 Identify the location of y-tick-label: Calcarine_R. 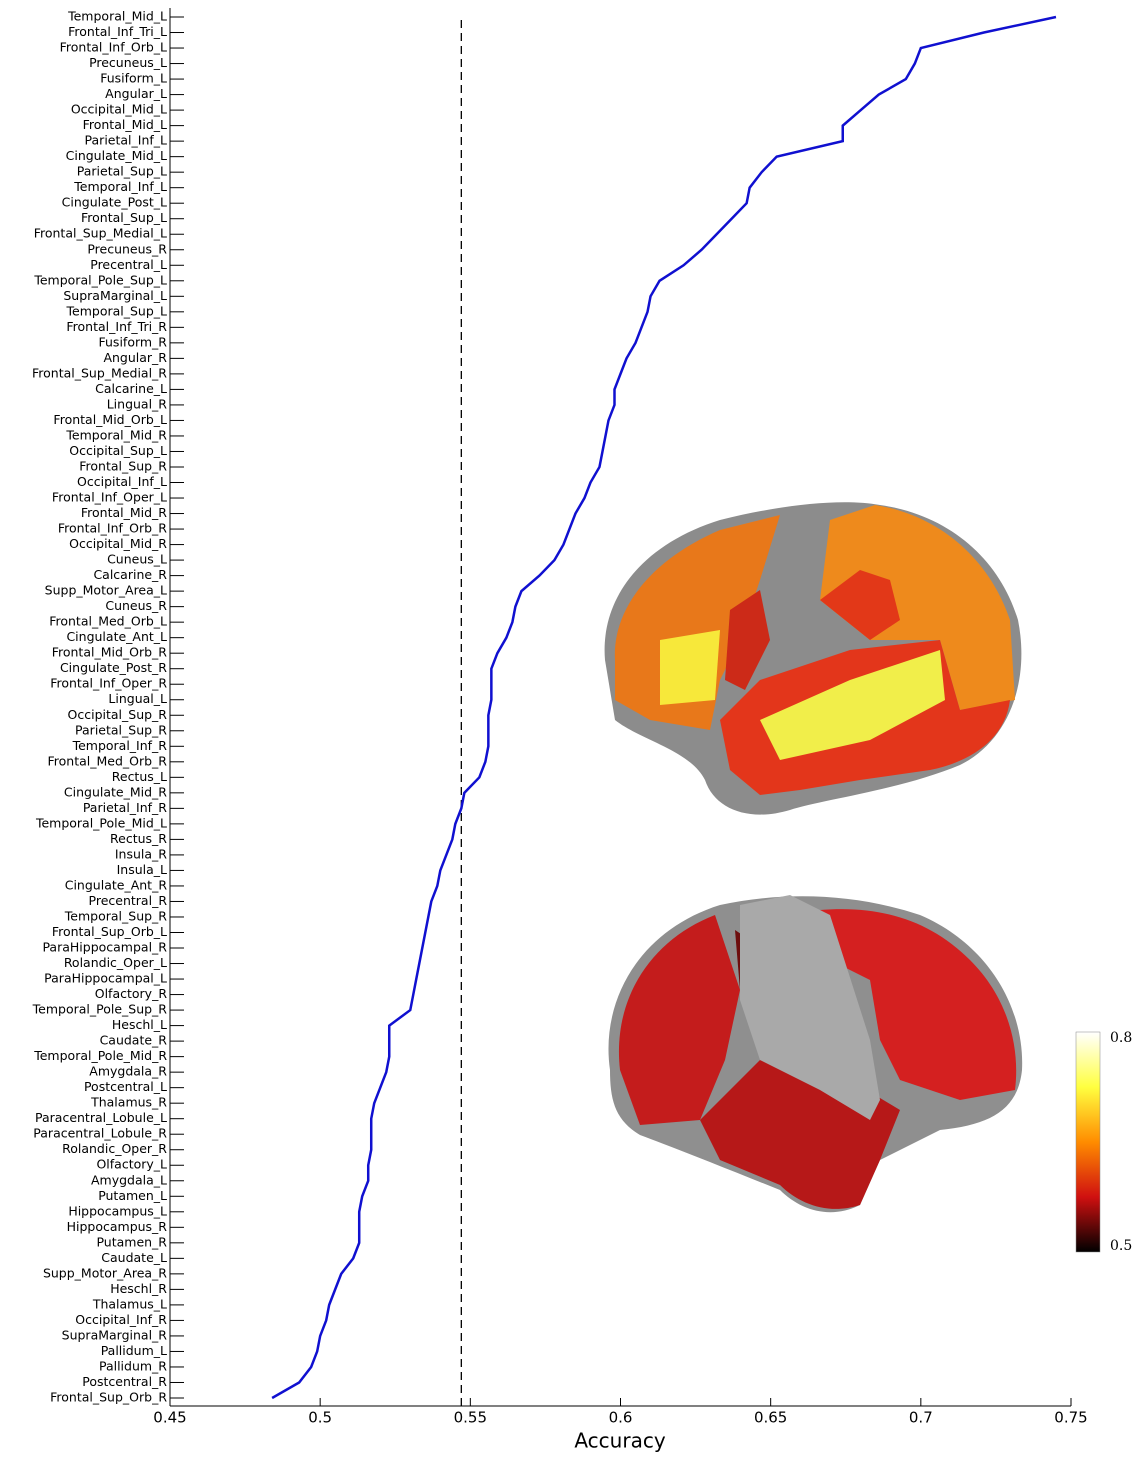
(130, 574).